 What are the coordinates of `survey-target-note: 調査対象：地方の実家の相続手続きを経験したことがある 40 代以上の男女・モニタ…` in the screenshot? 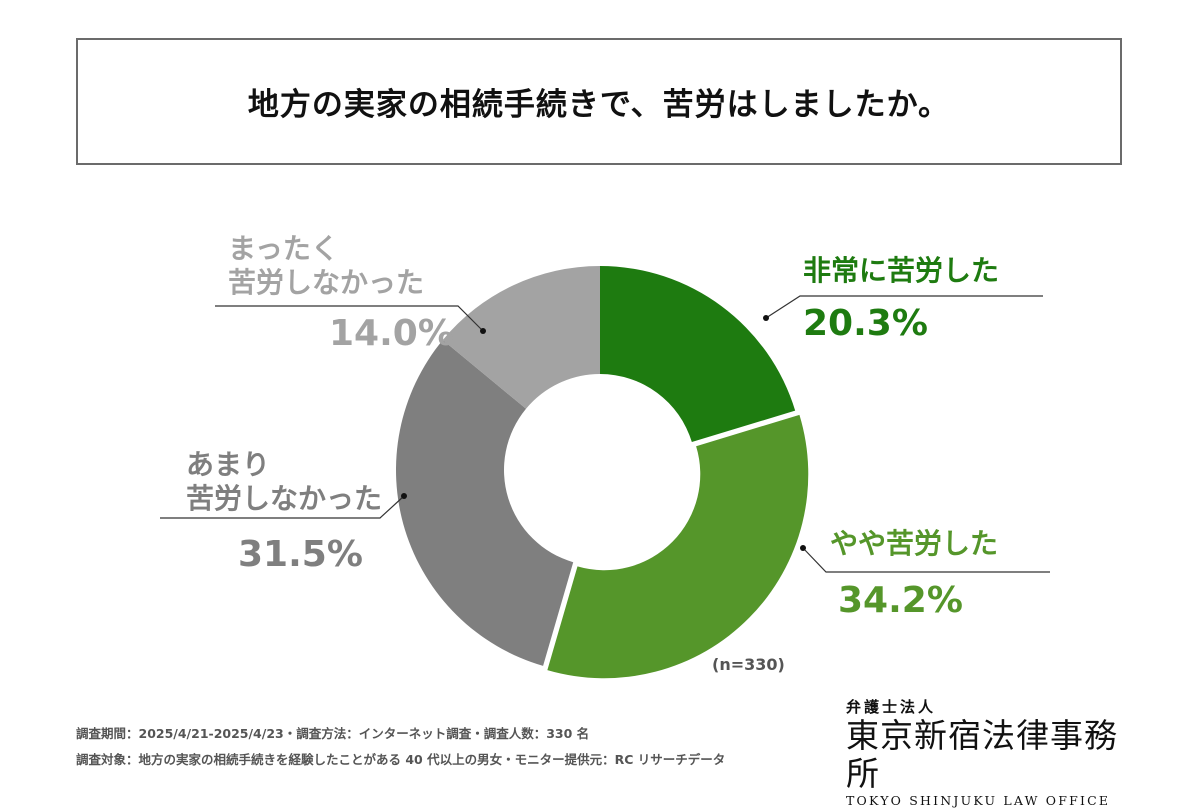 It's located at (401, 759).